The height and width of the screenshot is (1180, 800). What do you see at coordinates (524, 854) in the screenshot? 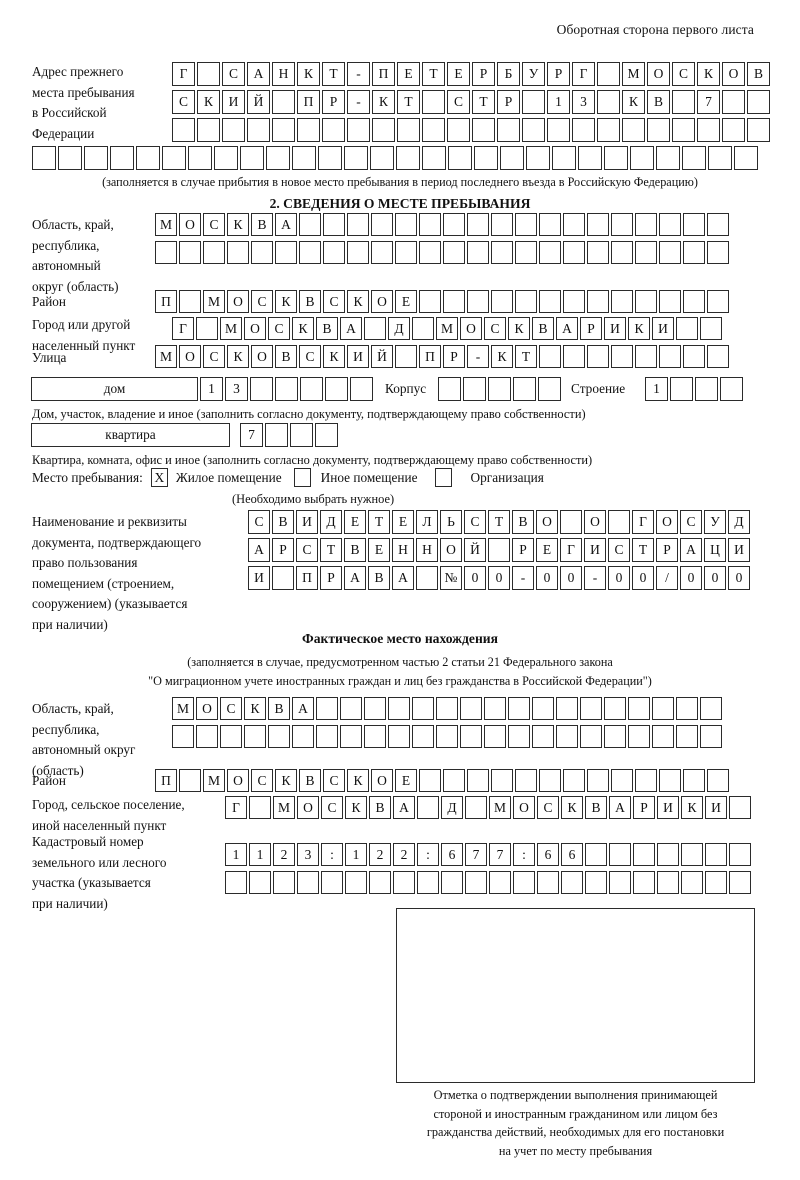
I see `cadastral-cell: :` at bounding box center [524, 854].